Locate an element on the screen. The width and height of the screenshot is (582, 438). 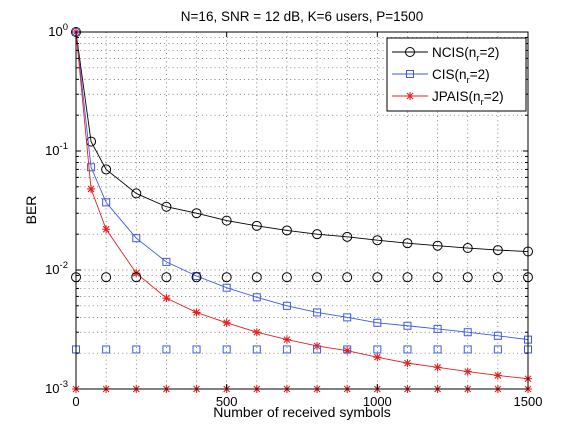
y-tick-label: 10⁻³ is located at coordinates (56, 387).